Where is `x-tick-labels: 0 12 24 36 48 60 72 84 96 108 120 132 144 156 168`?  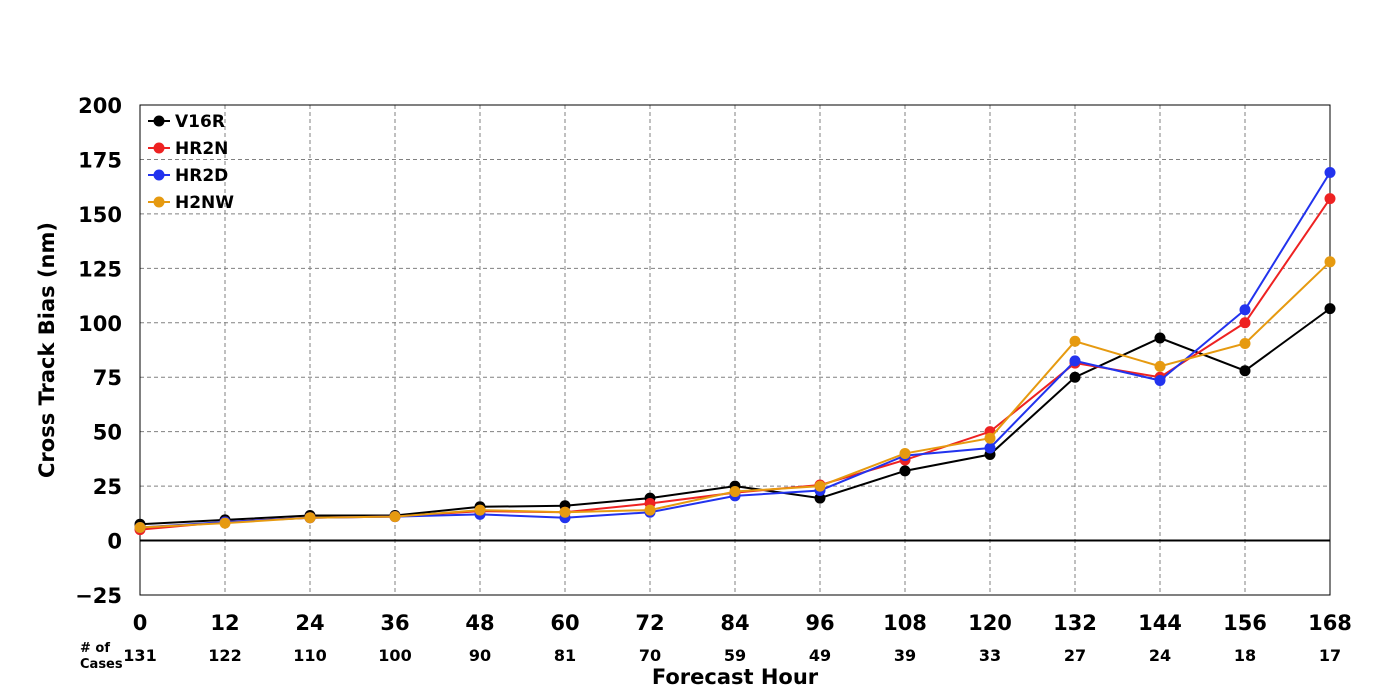 x-tick-labels: 0 12 24 36 48 60 72 84 96 108 120 132 144 156 168 is located at coordinates (742, 623).